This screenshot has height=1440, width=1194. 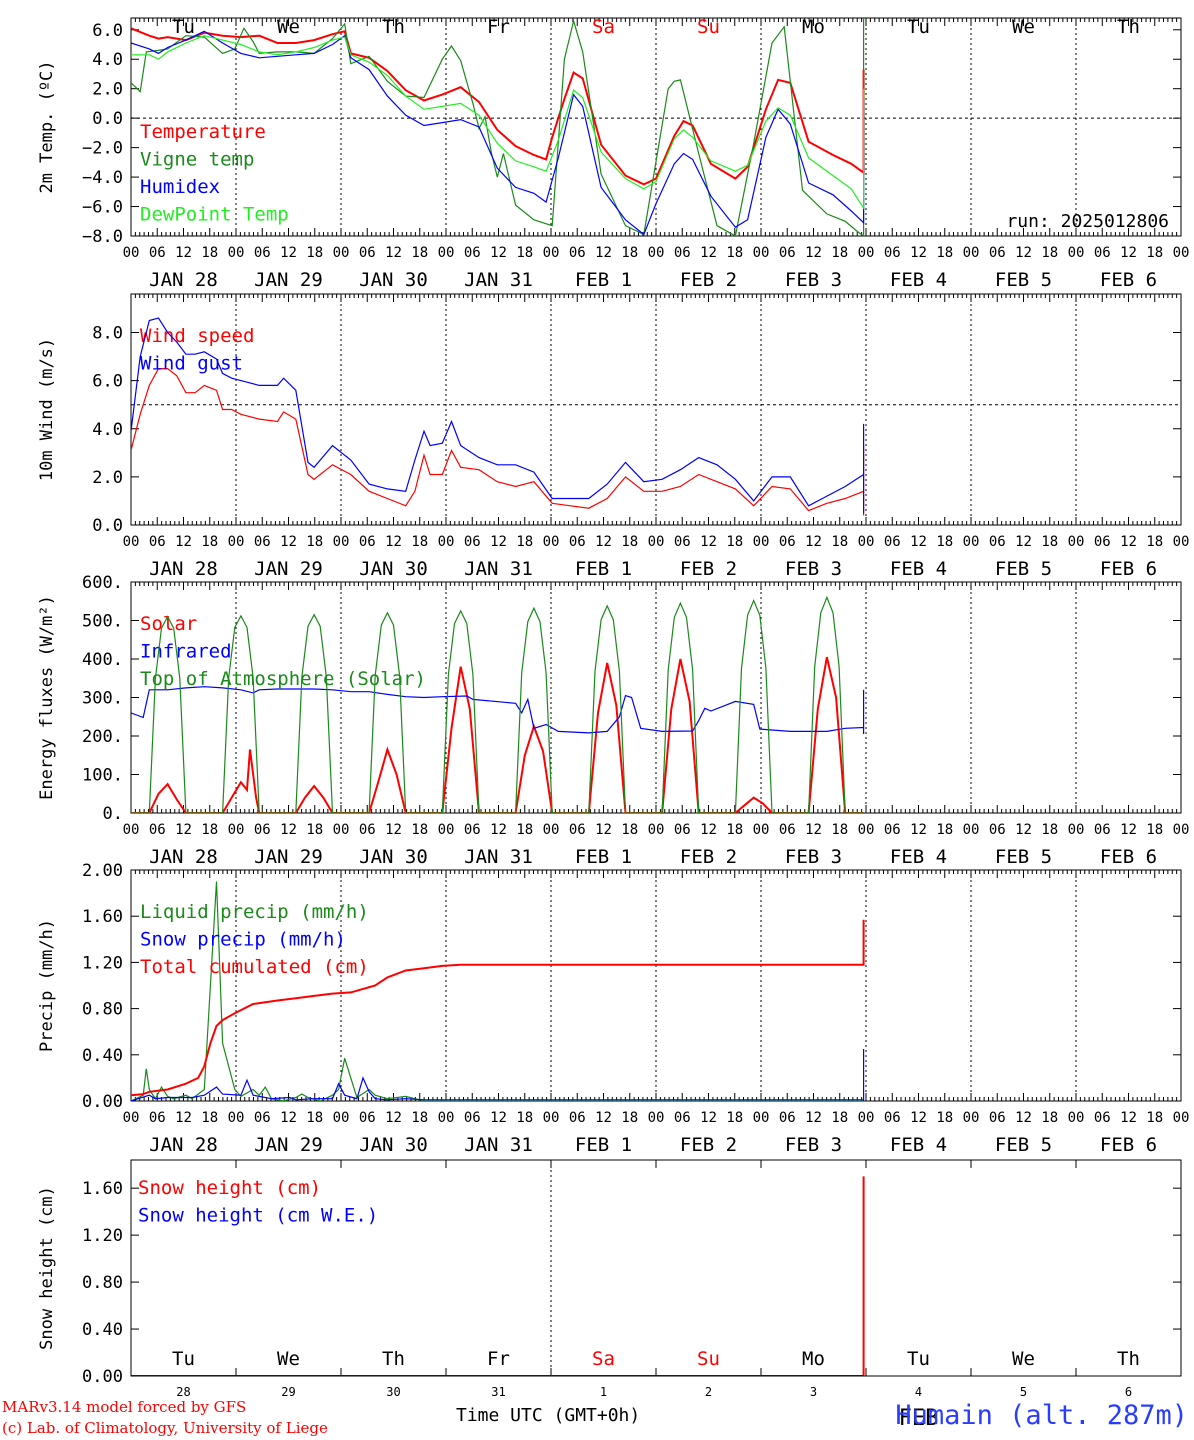 I want to click on y-tick-label: 0., so click(x=113, y=814).